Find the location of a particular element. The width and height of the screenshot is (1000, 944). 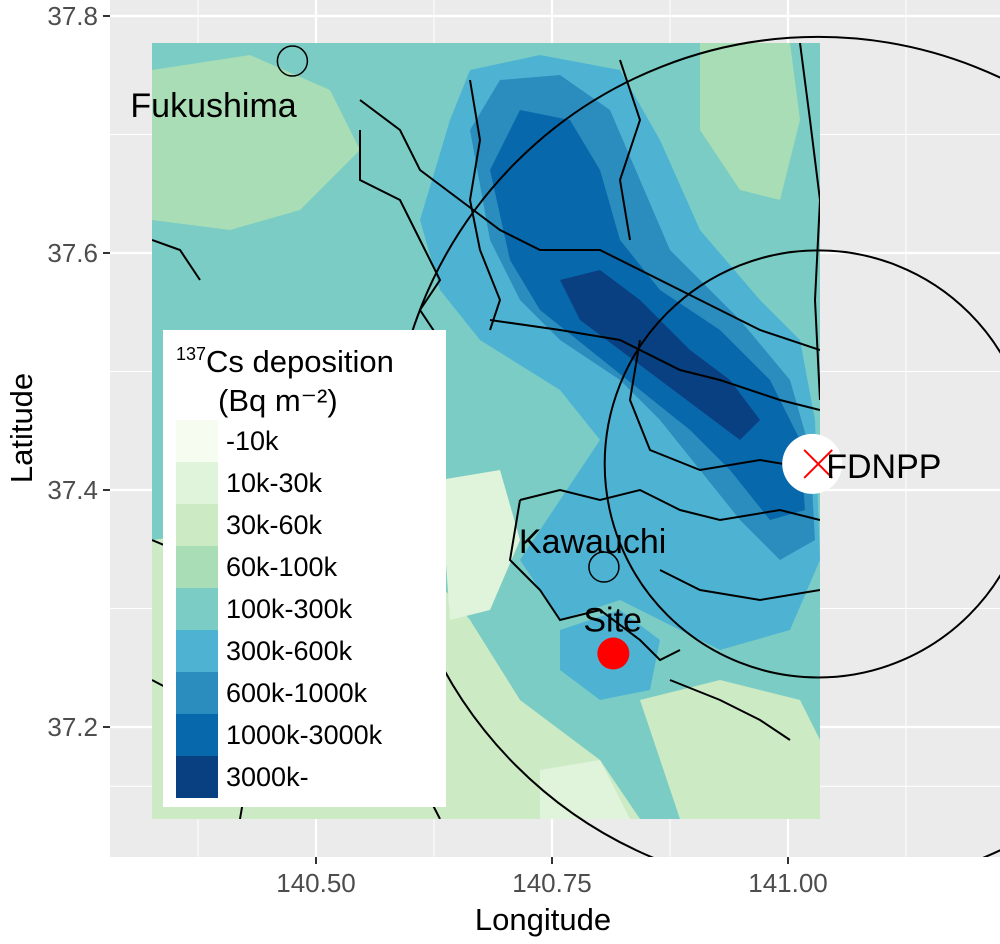

legend-label: -10k is located at coordinates (252, 441).